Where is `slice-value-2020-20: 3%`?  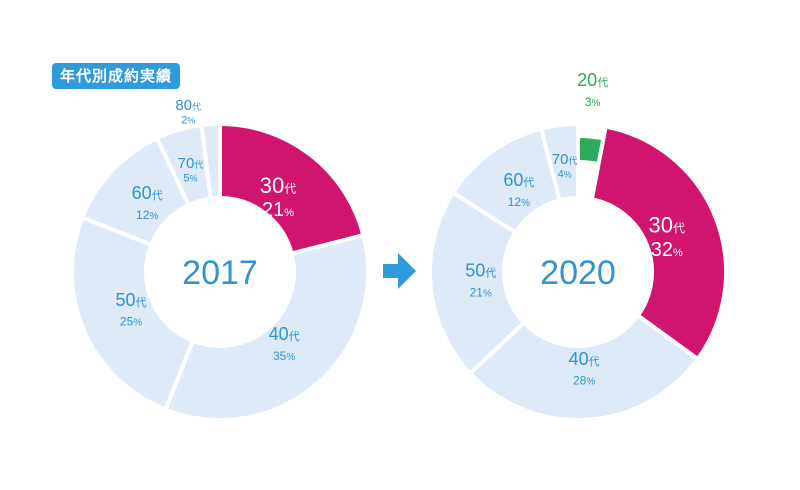
slice-value-2020-20: 3% is located at coordinates (593, 102).